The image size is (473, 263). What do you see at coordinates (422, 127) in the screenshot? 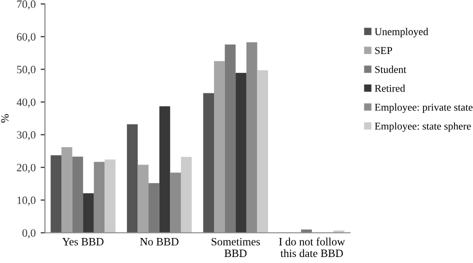
I see `legend-label: Employee: state sphere` at bounding box center [422, 127].